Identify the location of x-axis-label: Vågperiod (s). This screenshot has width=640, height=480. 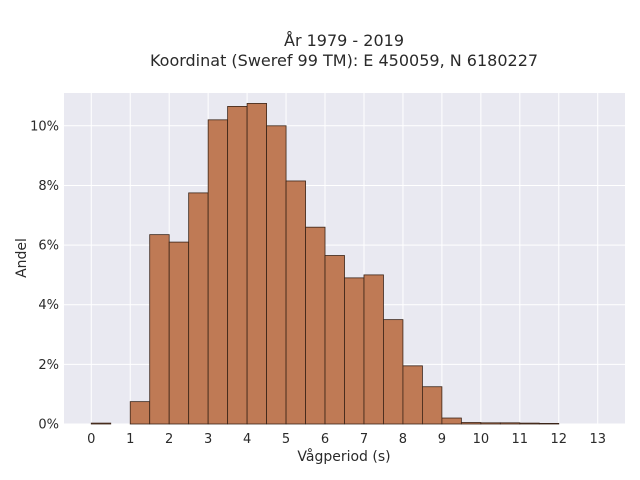
(343, 456).